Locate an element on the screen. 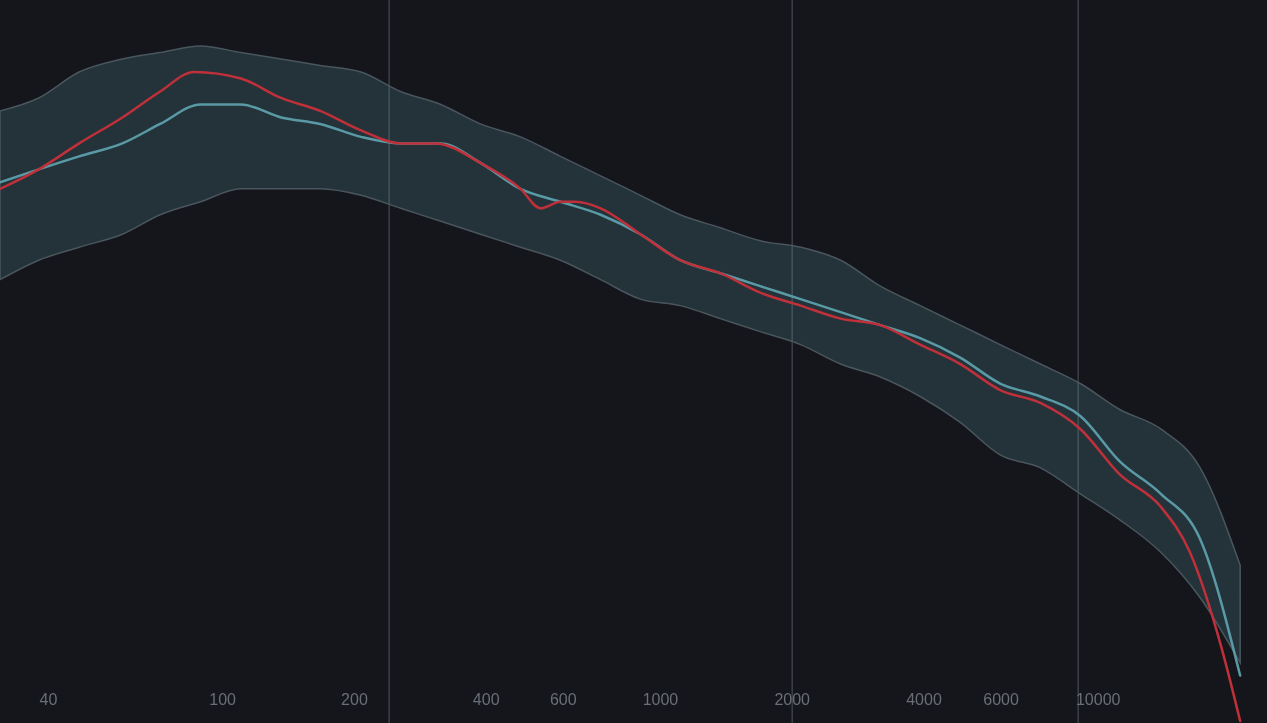 The width and height of the screenshot is (1267, 723). x-tick-label: 100 is located at coordinates (223, 699).